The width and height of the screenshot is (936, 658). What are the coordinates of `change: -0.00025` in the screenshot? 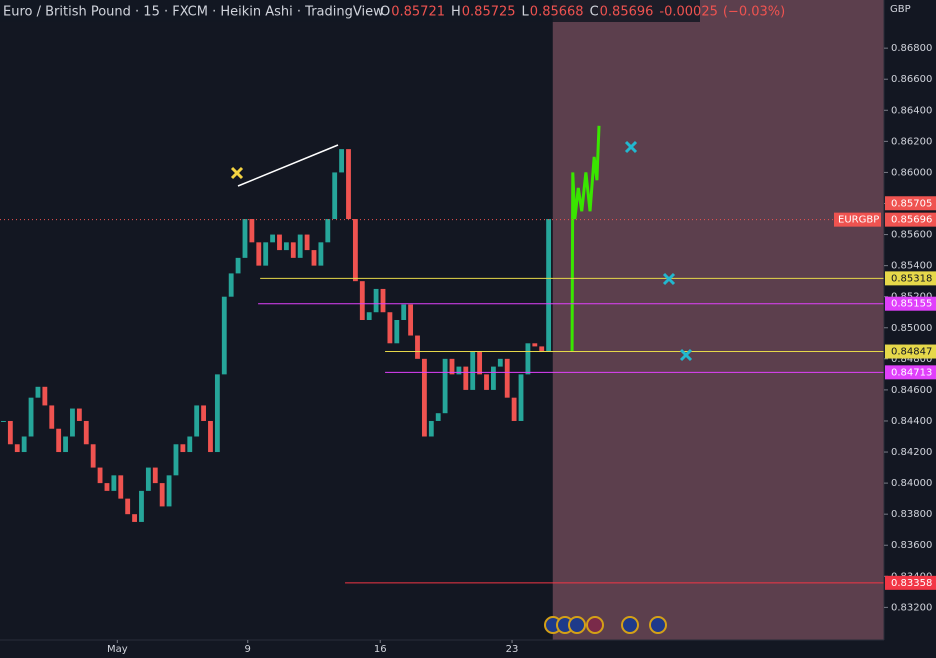 It's located at (688, 12).